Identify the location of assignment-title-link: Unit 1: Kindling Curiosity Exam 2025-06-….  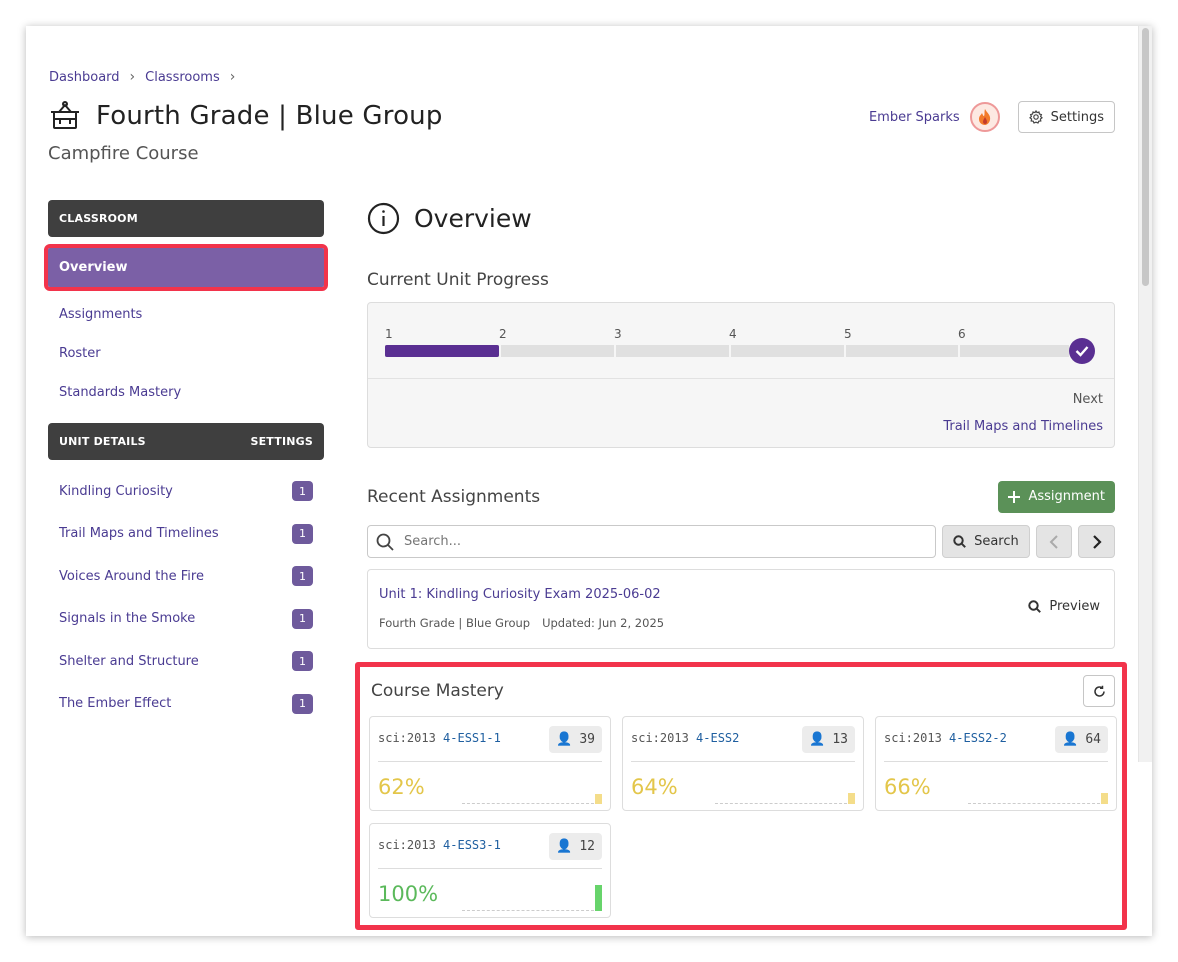
(520, 594).